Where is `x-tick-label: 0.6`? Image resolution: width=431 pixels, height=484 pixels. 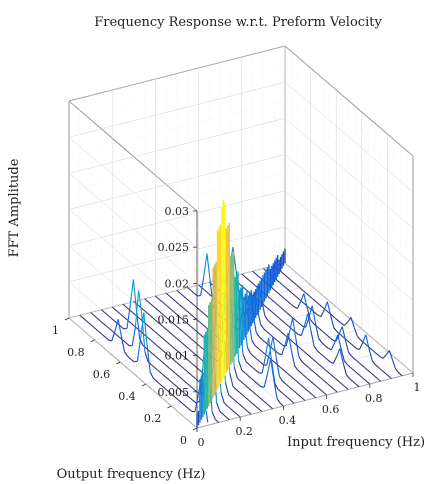
x-tick-label: 0.6 is located at coordinates (331, 409).